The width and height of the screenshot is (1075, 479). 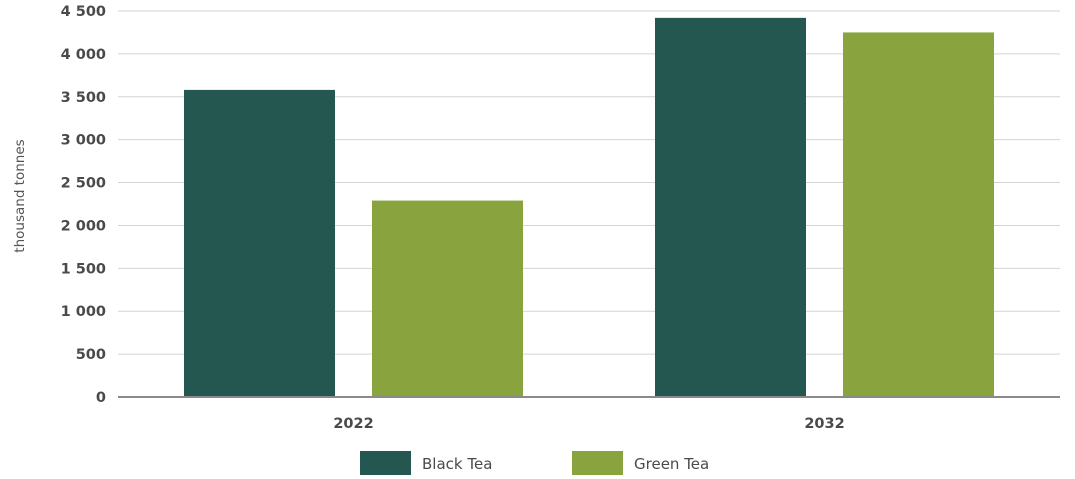 I want to click on bar-black-tea-2032, so click(x=730, y=207).